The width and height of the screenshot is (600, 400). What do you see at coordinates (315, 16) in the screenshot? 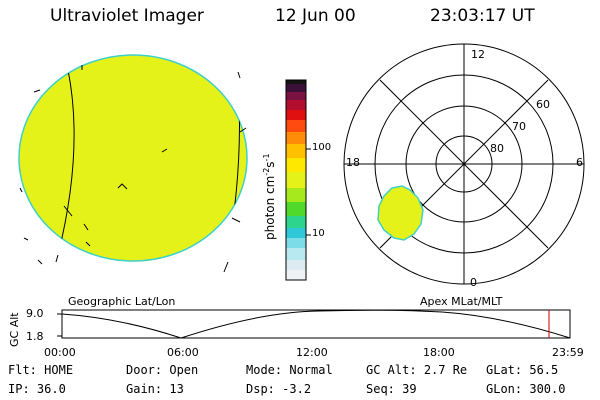
I see `date-label: 12 Jun 00` at bounding box center [315, 16].